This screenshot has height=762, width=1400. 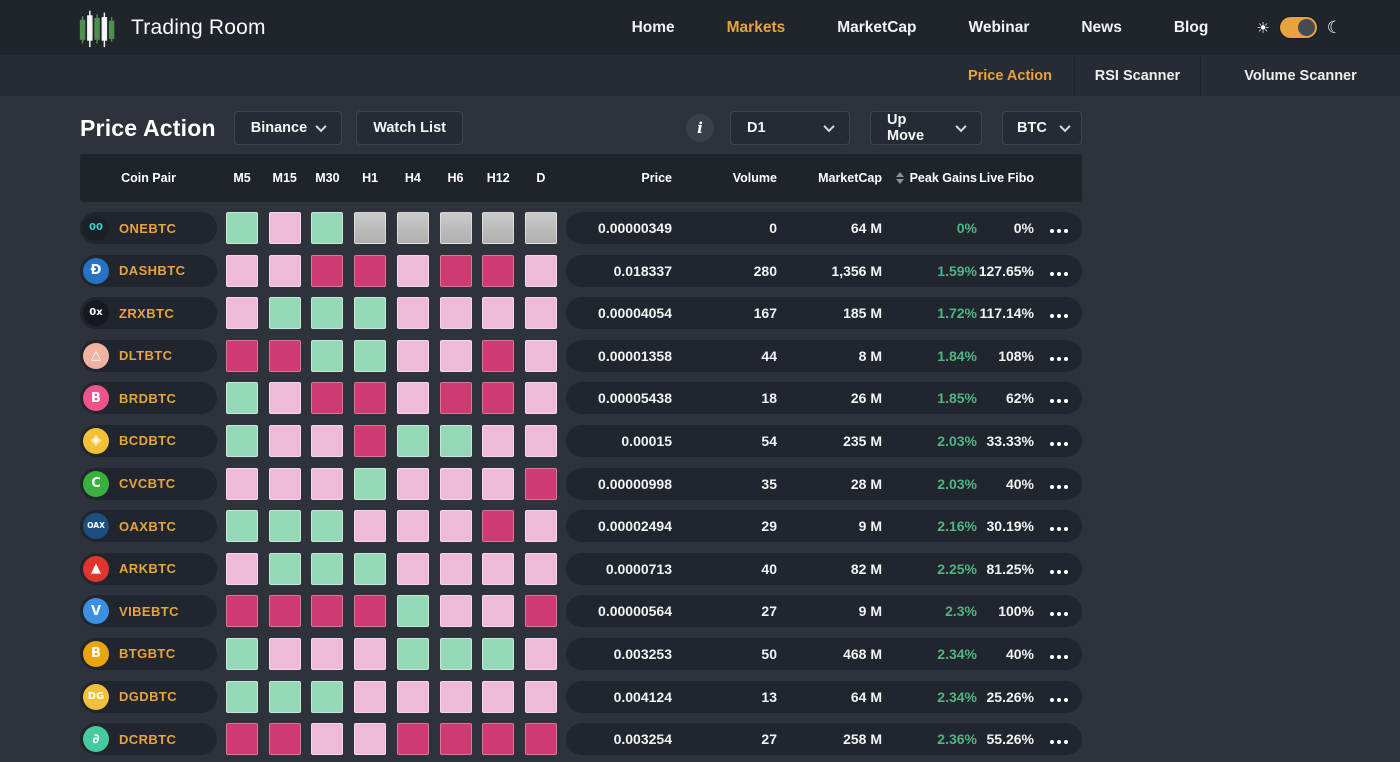 I want to click on coin-pair-button: Ð DASHBTC, so click(x=148, y=270).